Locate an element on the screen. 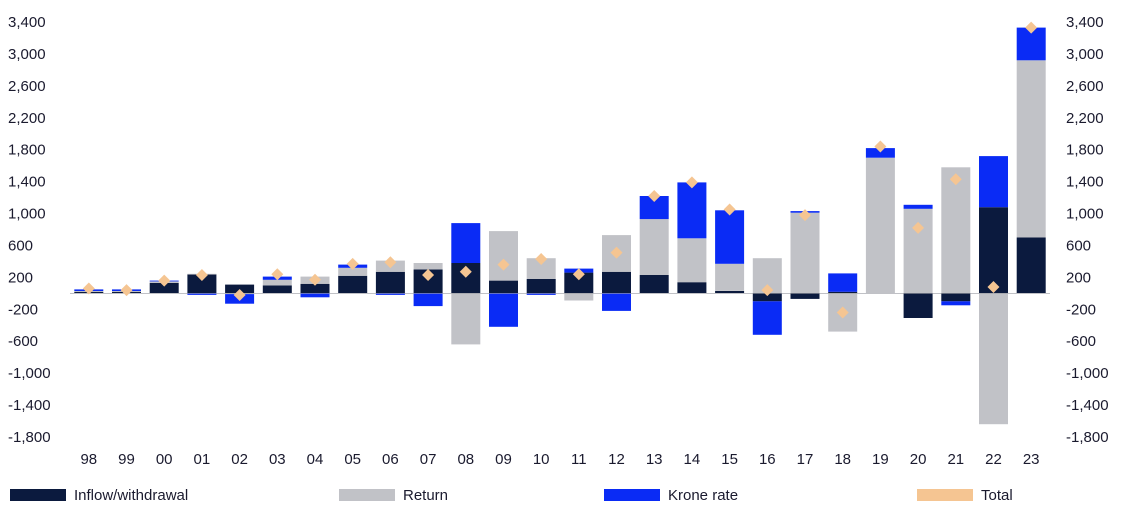  x-tick-label: 14 is located at coordinates (692, 459).